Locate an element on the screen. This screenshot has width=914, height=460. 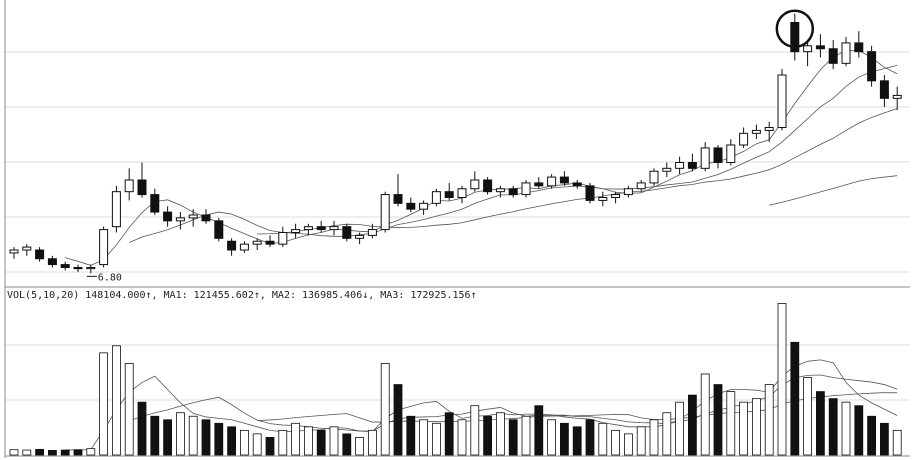
highlight-circle is located at coordinates (795, 28).